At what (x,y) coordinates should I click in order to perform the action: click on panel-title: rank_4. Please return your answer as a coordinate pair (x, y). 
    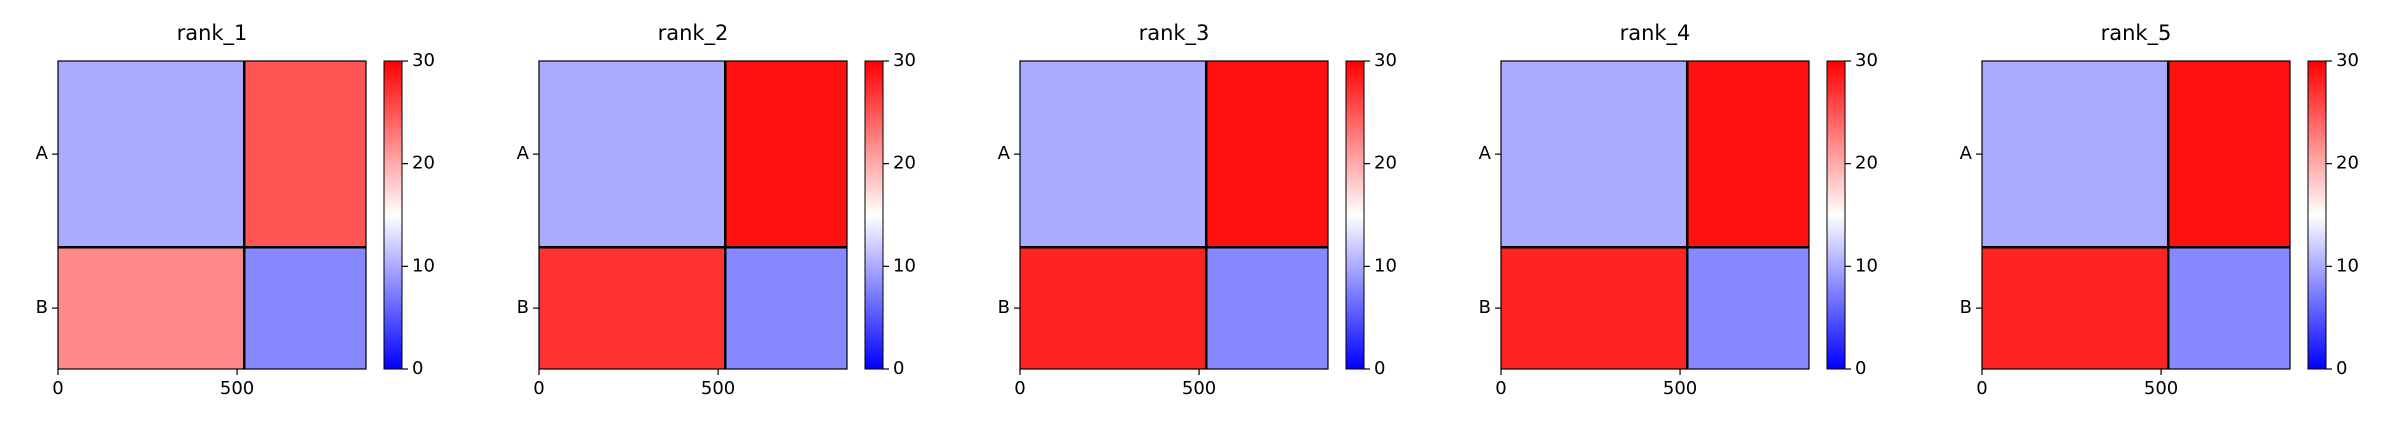
    Looking at the image, I should click on (1655, 33).